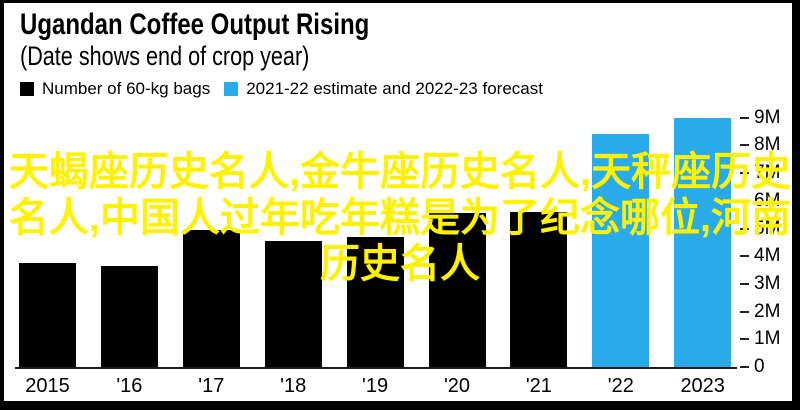 The width and height of the screenshot is (800, 410). Describe the element at coordinates (744, 117) in the screenshot. I see `y-tick-mark-9M` at that location.